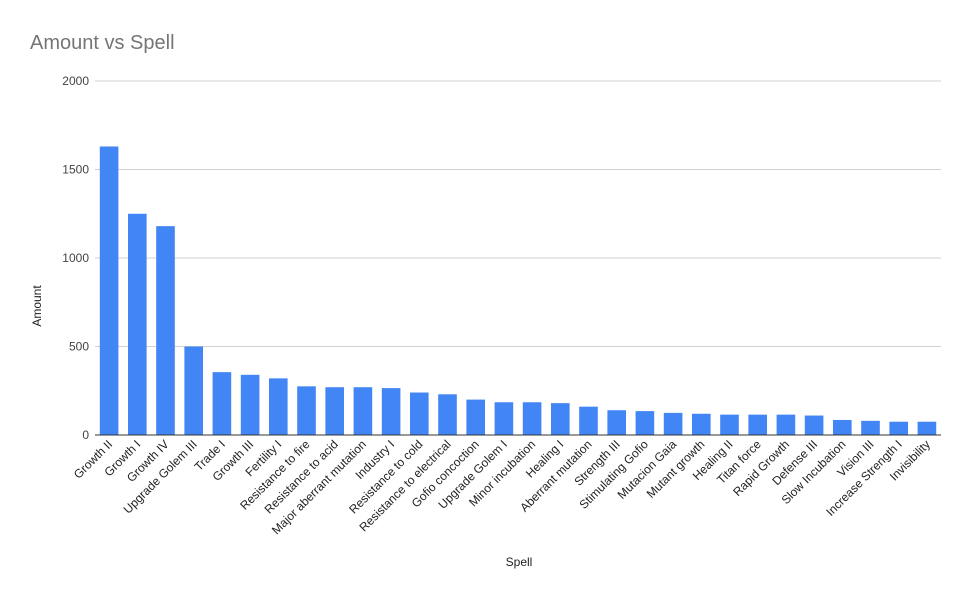 The height and width of the screenshot is (600, 971). What do you see at coordinates (75, 258) in the screenshot?
I see `y-tick-label: 1000` at bounding box center [75, 258].